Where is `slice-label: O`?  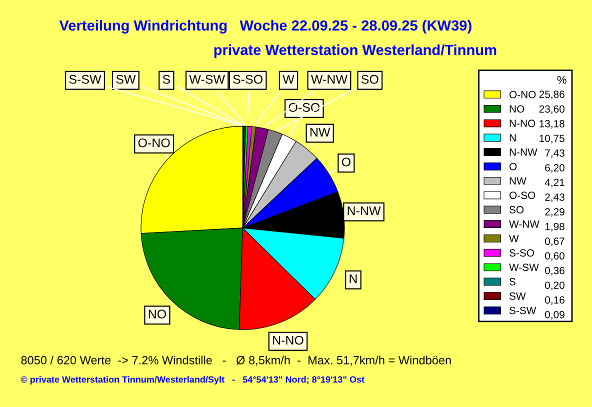
slice-label: O is located at coordinates (346, 162).